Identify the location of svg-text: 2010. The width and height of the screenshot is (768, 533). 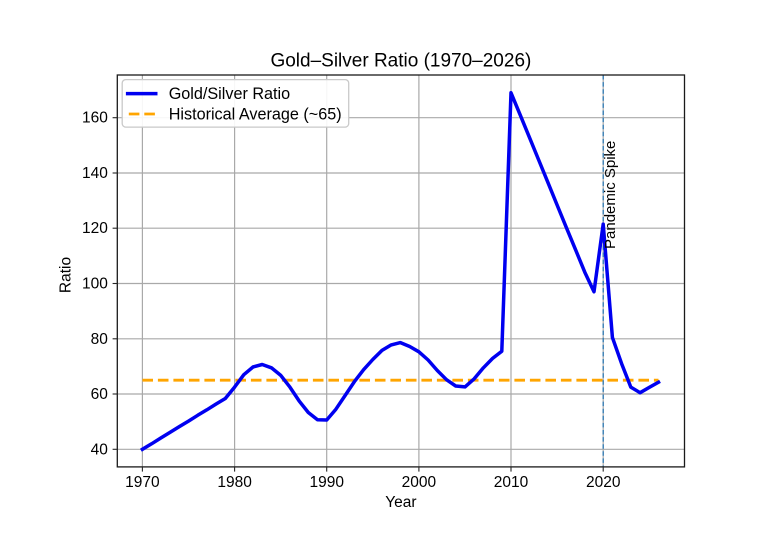
(511, 482).